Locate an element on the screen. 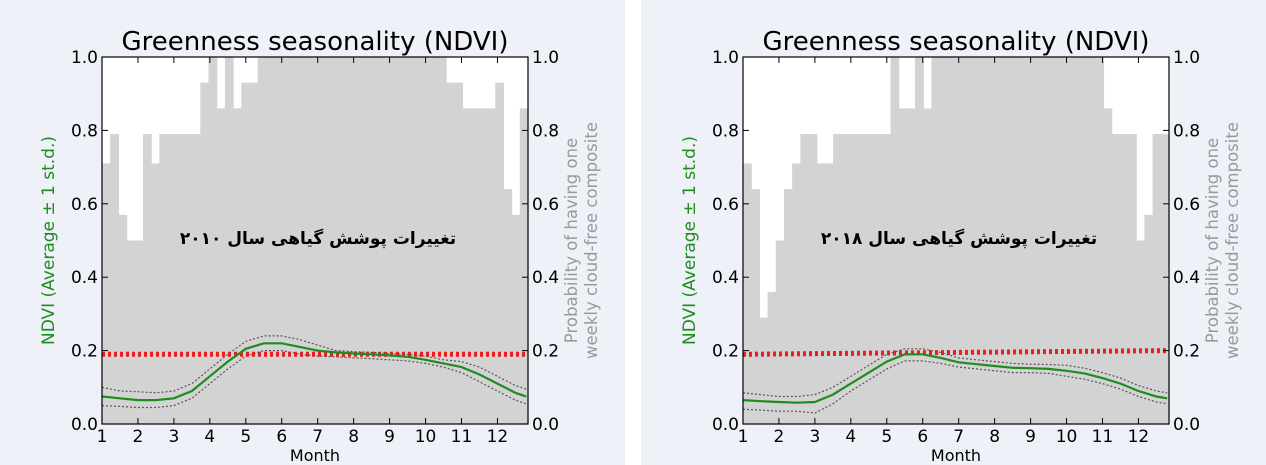  x-tick-label: 12 is located at coordinates (498, 437).